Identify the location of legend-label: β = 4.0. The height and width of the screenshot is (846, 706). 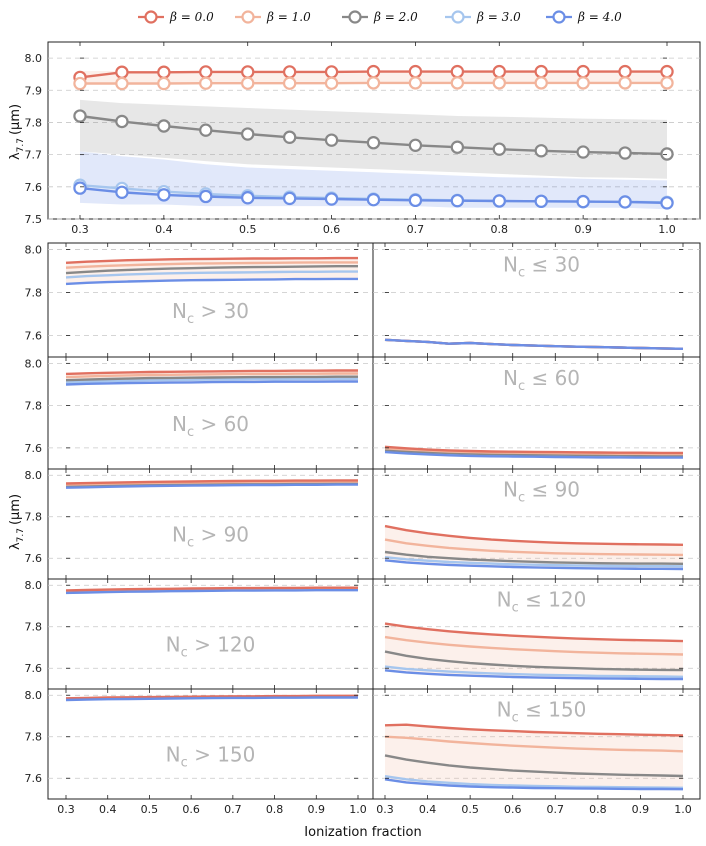
(599, 17).